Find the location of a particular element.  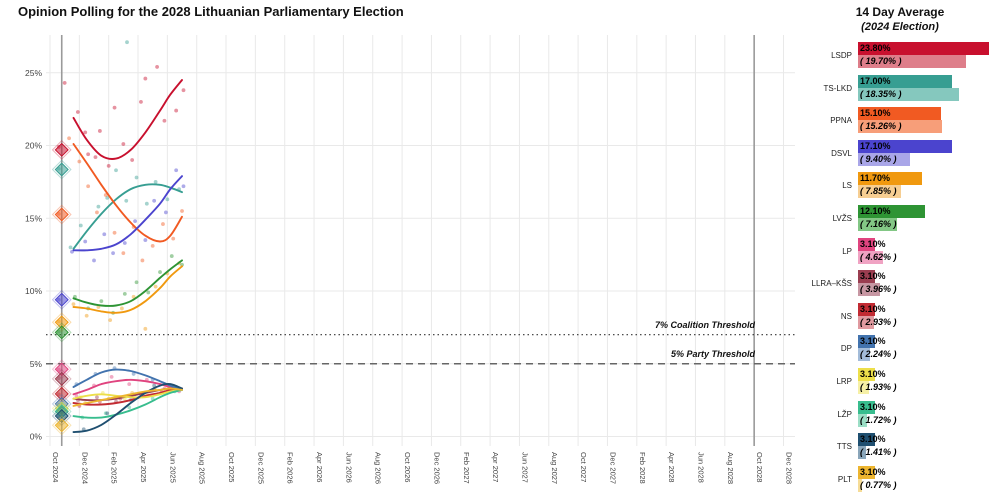

llra-kss-result-diamond-outer is located at coordinates (61, 378).